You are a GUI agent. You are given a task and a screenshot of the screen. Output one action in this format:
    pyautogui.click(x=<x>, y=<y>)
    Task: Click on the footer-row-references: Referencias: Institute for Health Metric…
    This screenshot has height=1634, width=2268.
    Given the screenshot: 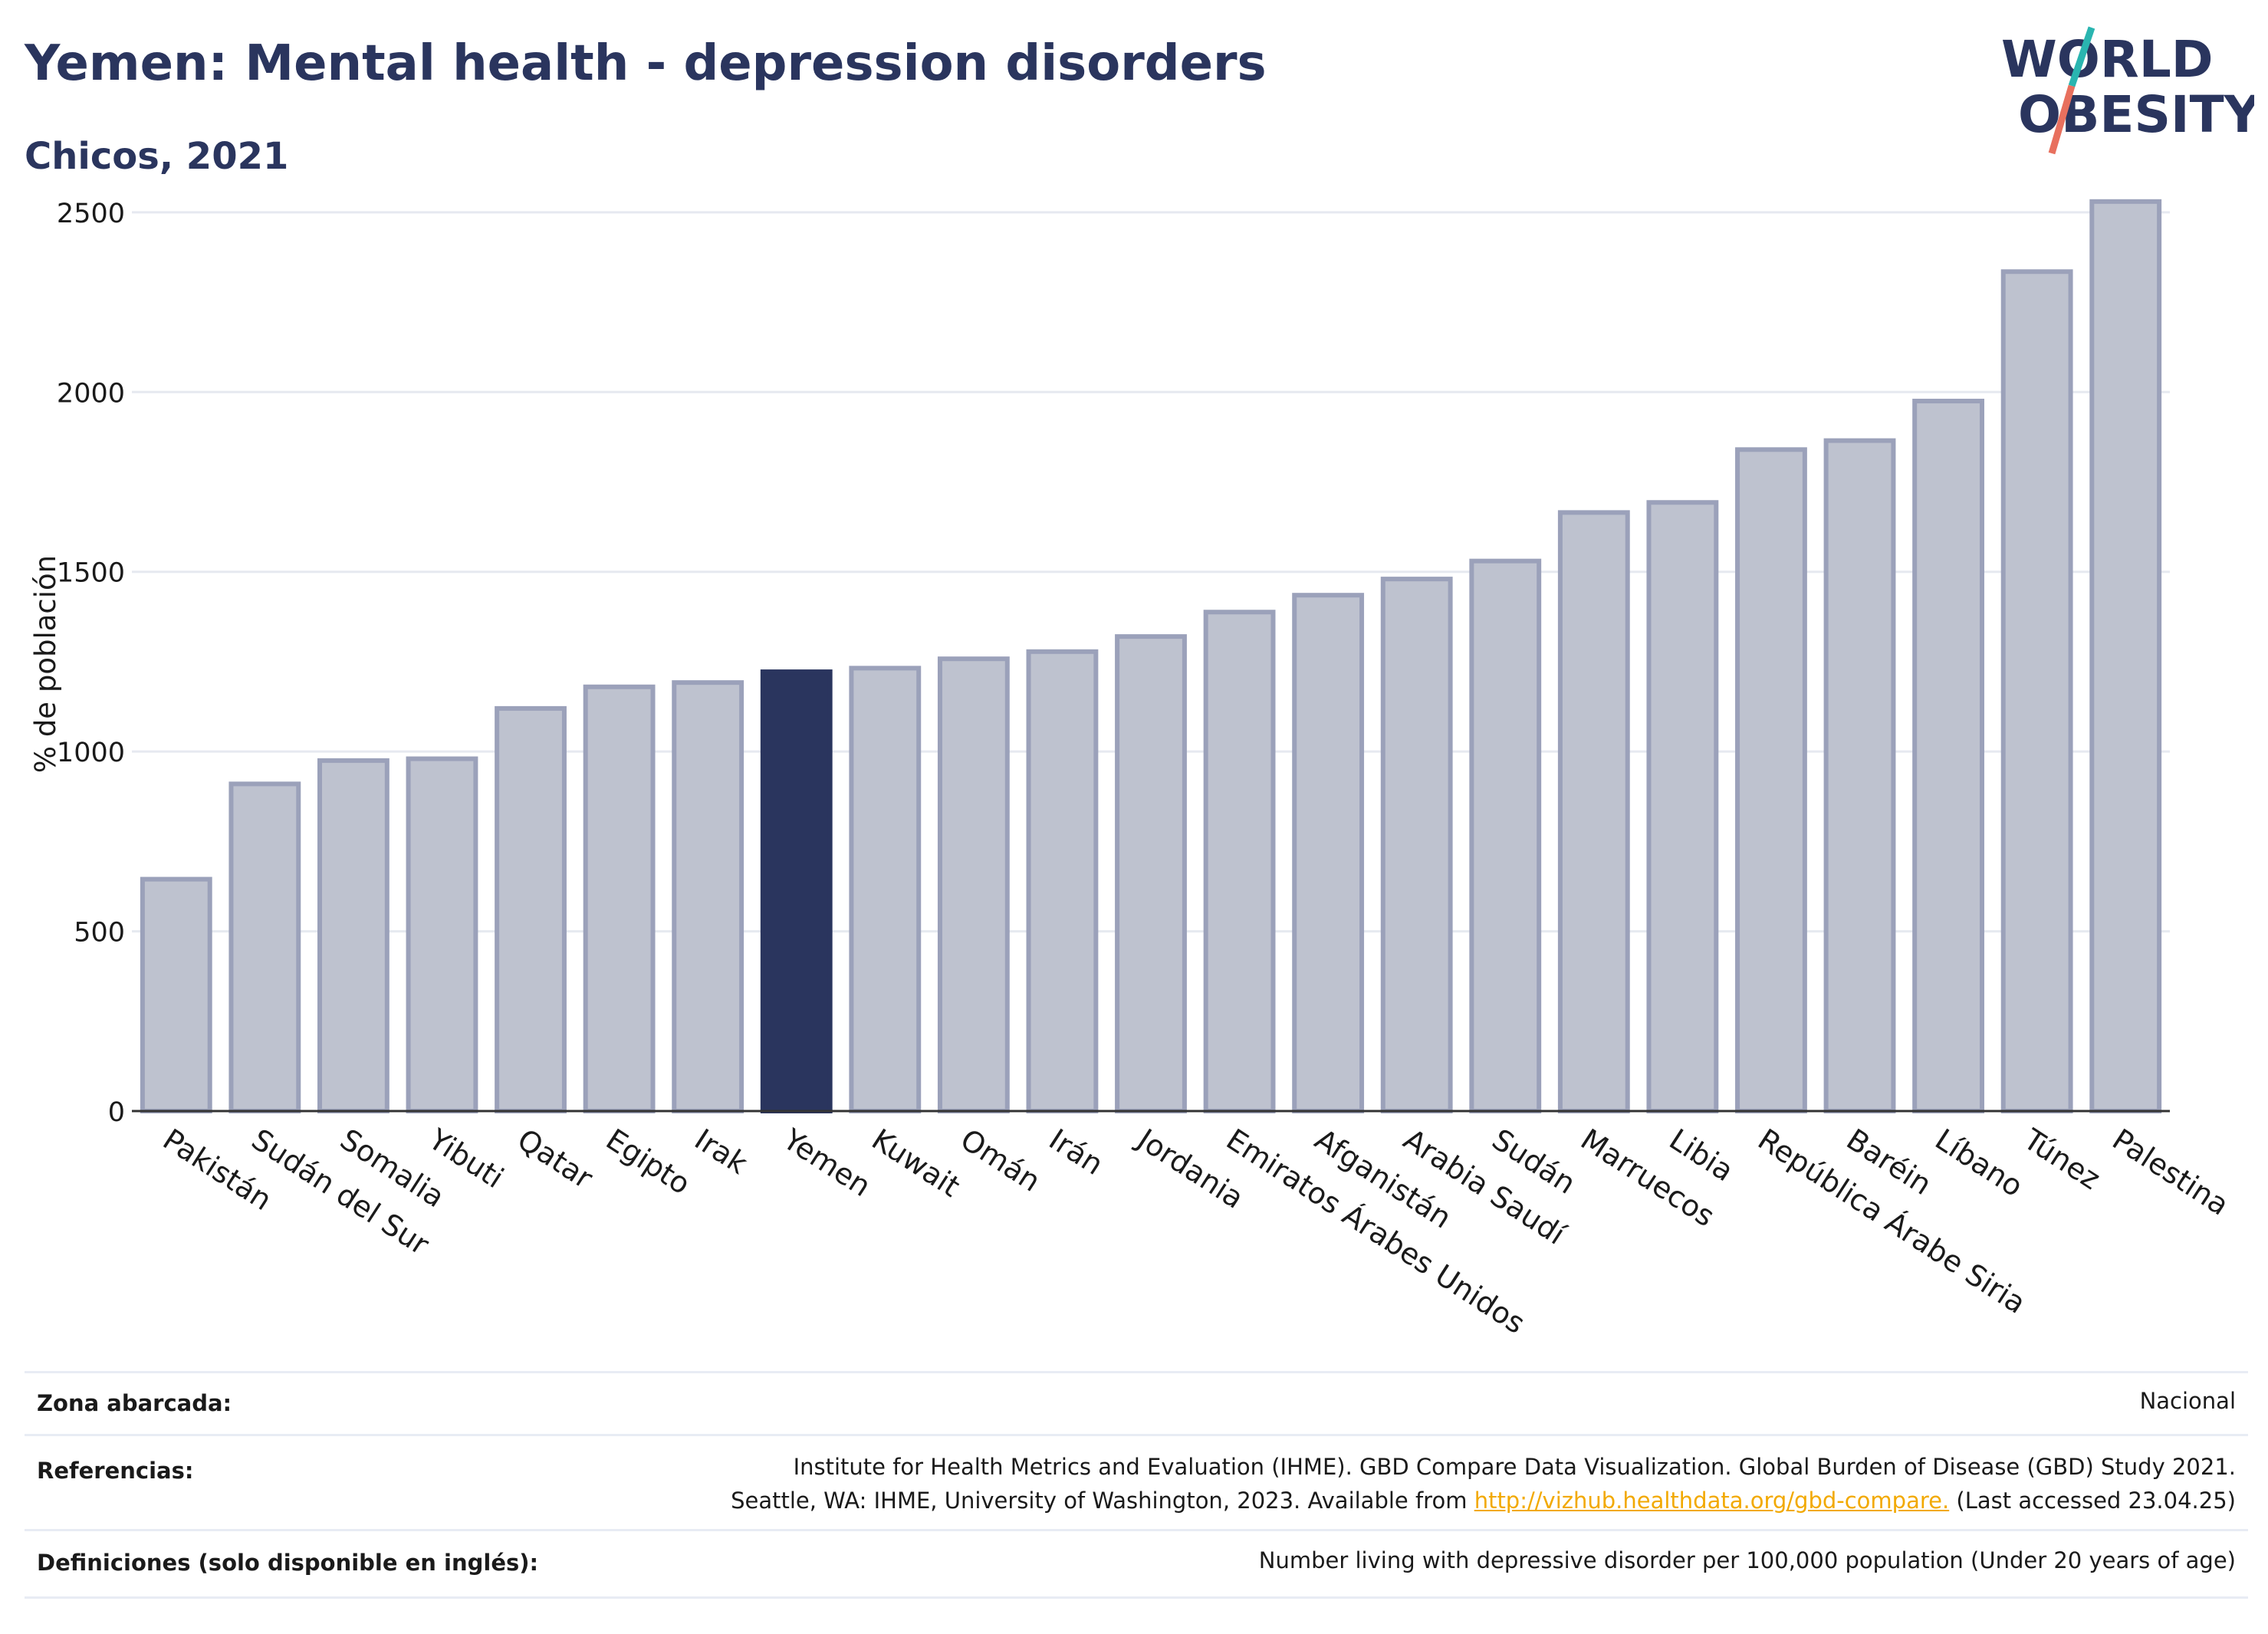 What is the action you would take?
    pyautogui.click(x=1136, y=1483)
    